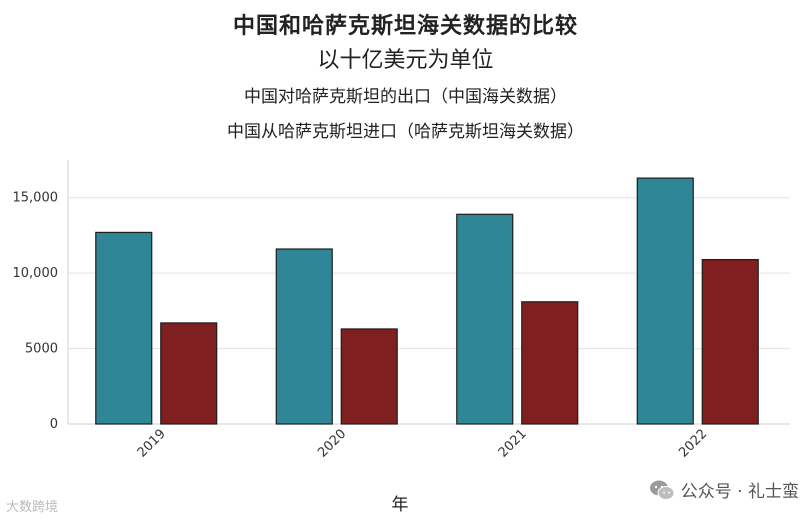  I want to click on y-tick-label: 15,000, so click(36, 198).